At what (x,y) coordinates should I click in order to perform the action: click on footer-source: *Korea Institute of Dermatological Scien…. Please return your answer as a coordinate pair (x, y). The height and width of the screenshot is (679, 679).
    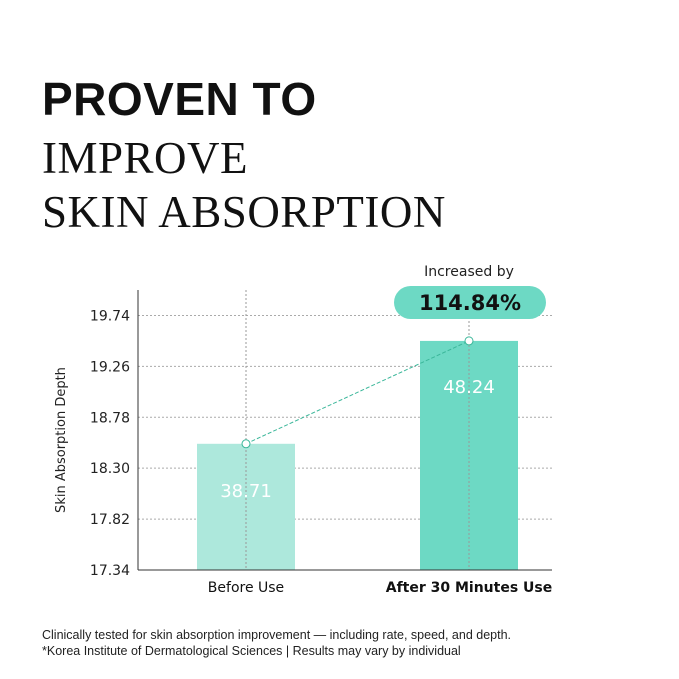
    Looking at the image, I should click on (251, 651).